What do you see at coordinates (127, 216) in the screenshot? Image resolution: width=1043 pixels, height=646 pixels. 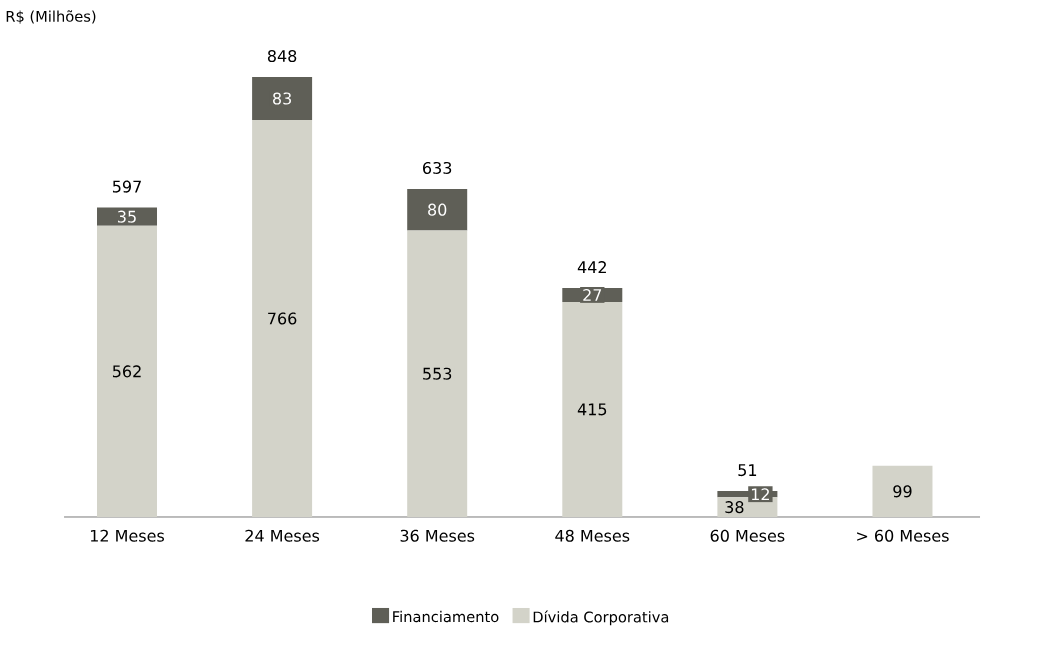 I see `data-label: 35` at bounding box center [127, 216].